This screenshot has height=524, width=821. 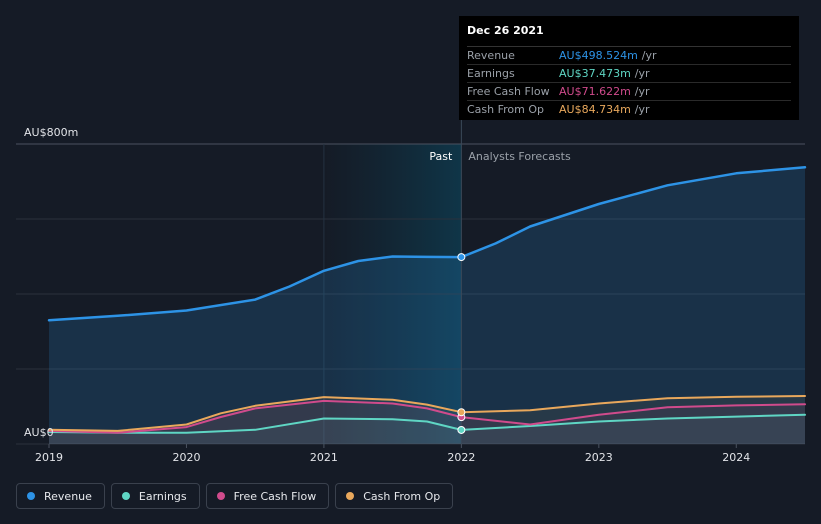 What do you see at coordinates (275, 496) in the screenshot?
I see `legend-label: Free Cash Flow` at bounding box center [275, 496].